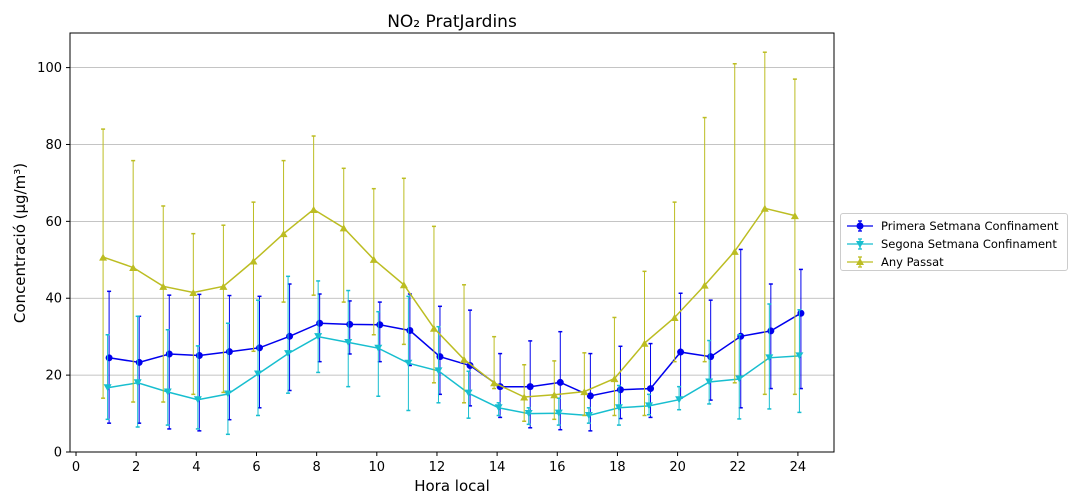 Image resolution: width=1080 pixels, height=504 pixels. I want to click on legend-label: Primera Setmana Confinament, so click(970, 226).